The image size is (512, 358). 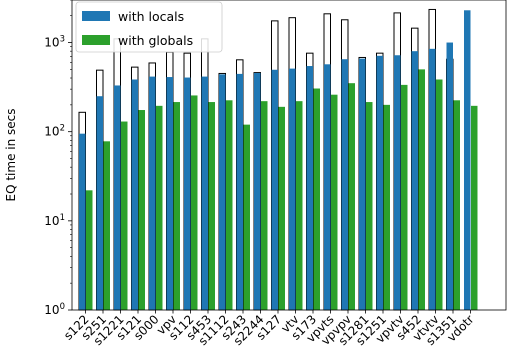 What do you see at coordinates (155, 40) in the screenshot?
I see `legend-label: with globals` at bounding box center [155, 40].